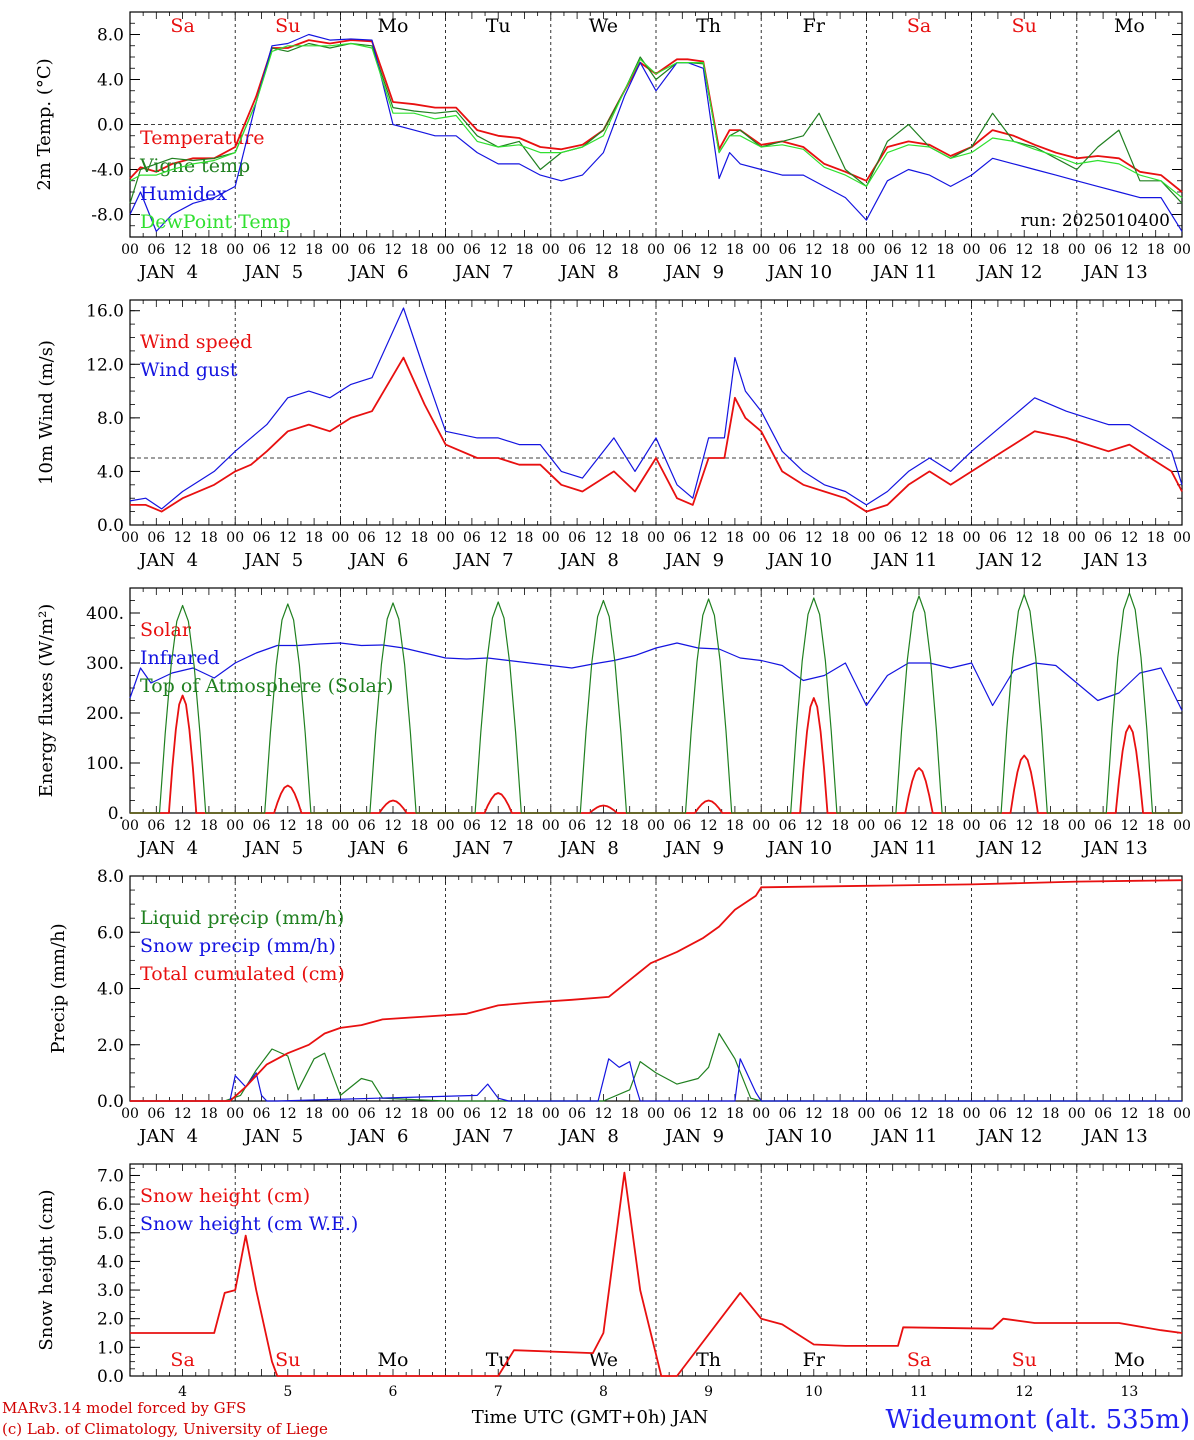  Describe the element at coordinates (1129, 26) in the screenshot. I see `weekday-label: Mo` at that location.